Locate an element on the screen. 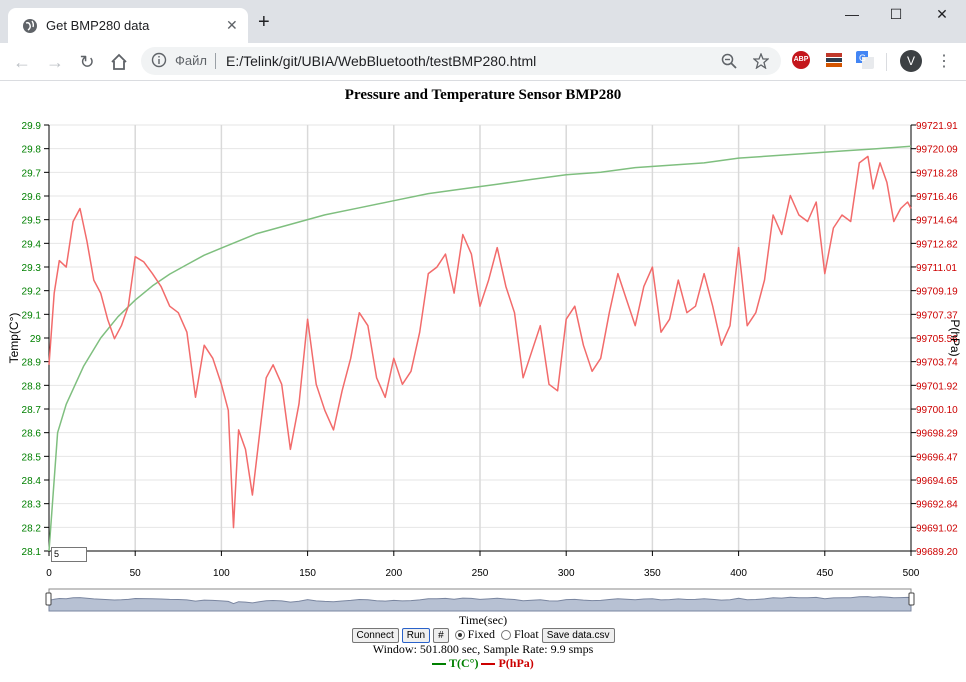  right-tick-label: 99709.19 is located at coordinates (937, 292).